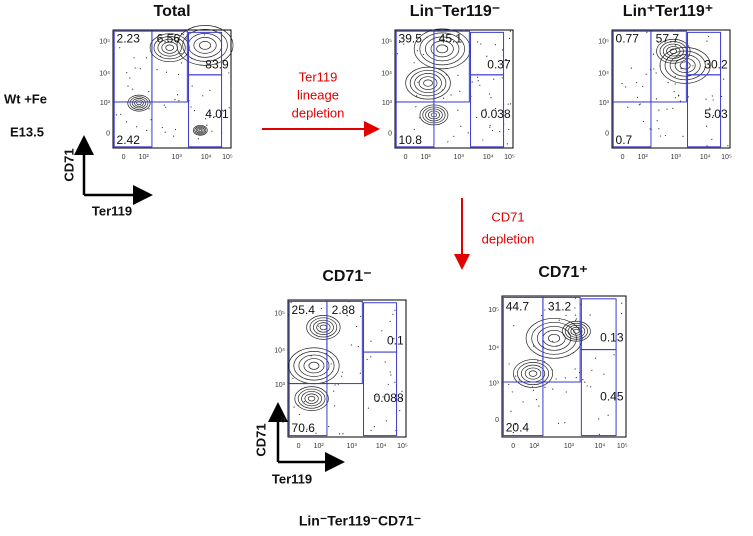 Image resolution: width=753 pixels, height=536 pixels. I want to click on x-tick-label: 10², so click(144, 157).